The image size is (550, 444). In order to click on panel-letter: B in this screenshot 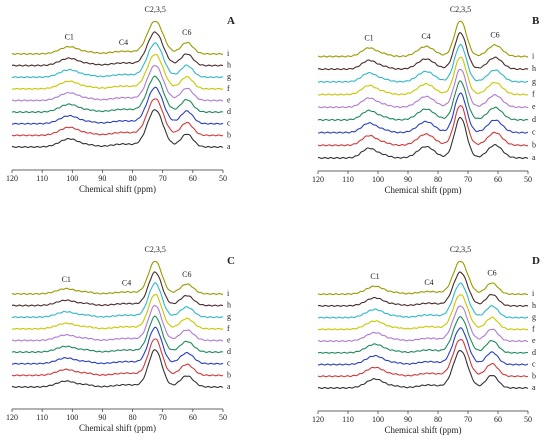, I will do `click(536, 21)`.